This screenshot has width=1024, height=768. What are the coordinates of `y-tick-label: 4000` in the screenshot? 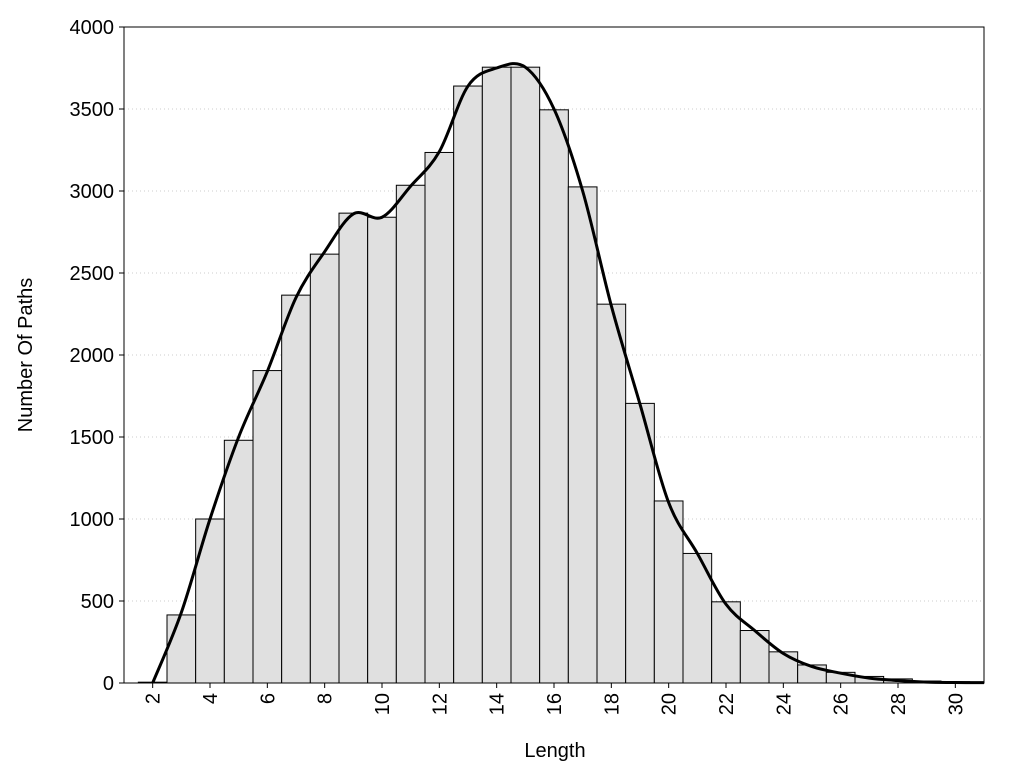 It's located at (92, 28).